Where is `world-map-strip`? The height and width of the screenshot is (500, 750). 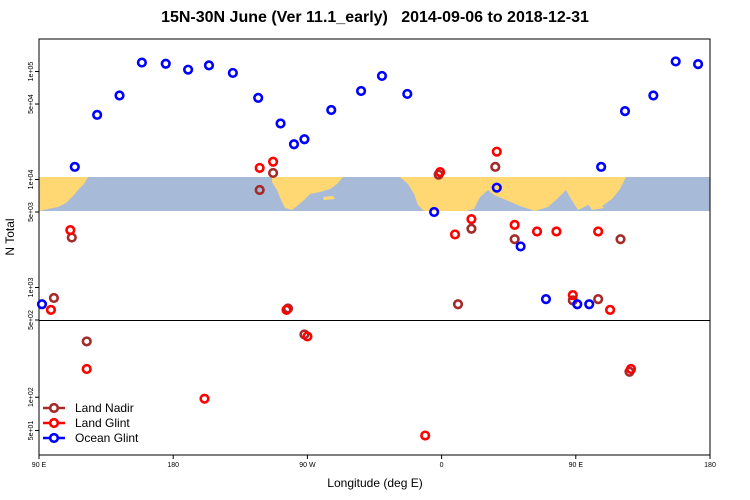
world-map-strip is located at coordinates (374, 194).